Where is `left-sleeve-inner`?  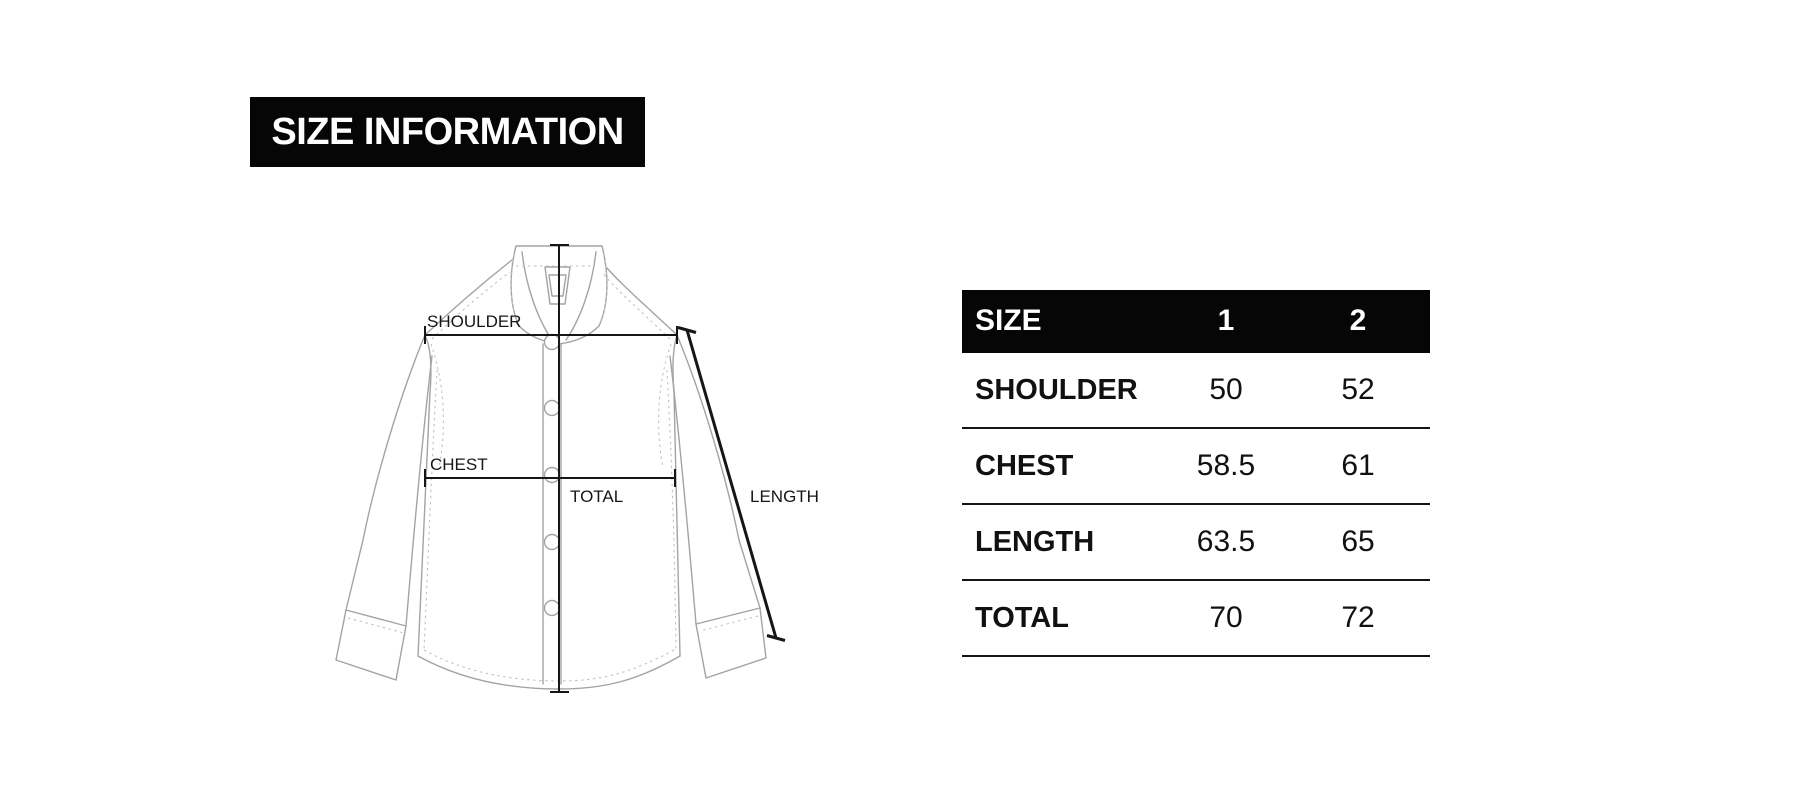
left-sleeve-inner is located at coordinates (419, 491).